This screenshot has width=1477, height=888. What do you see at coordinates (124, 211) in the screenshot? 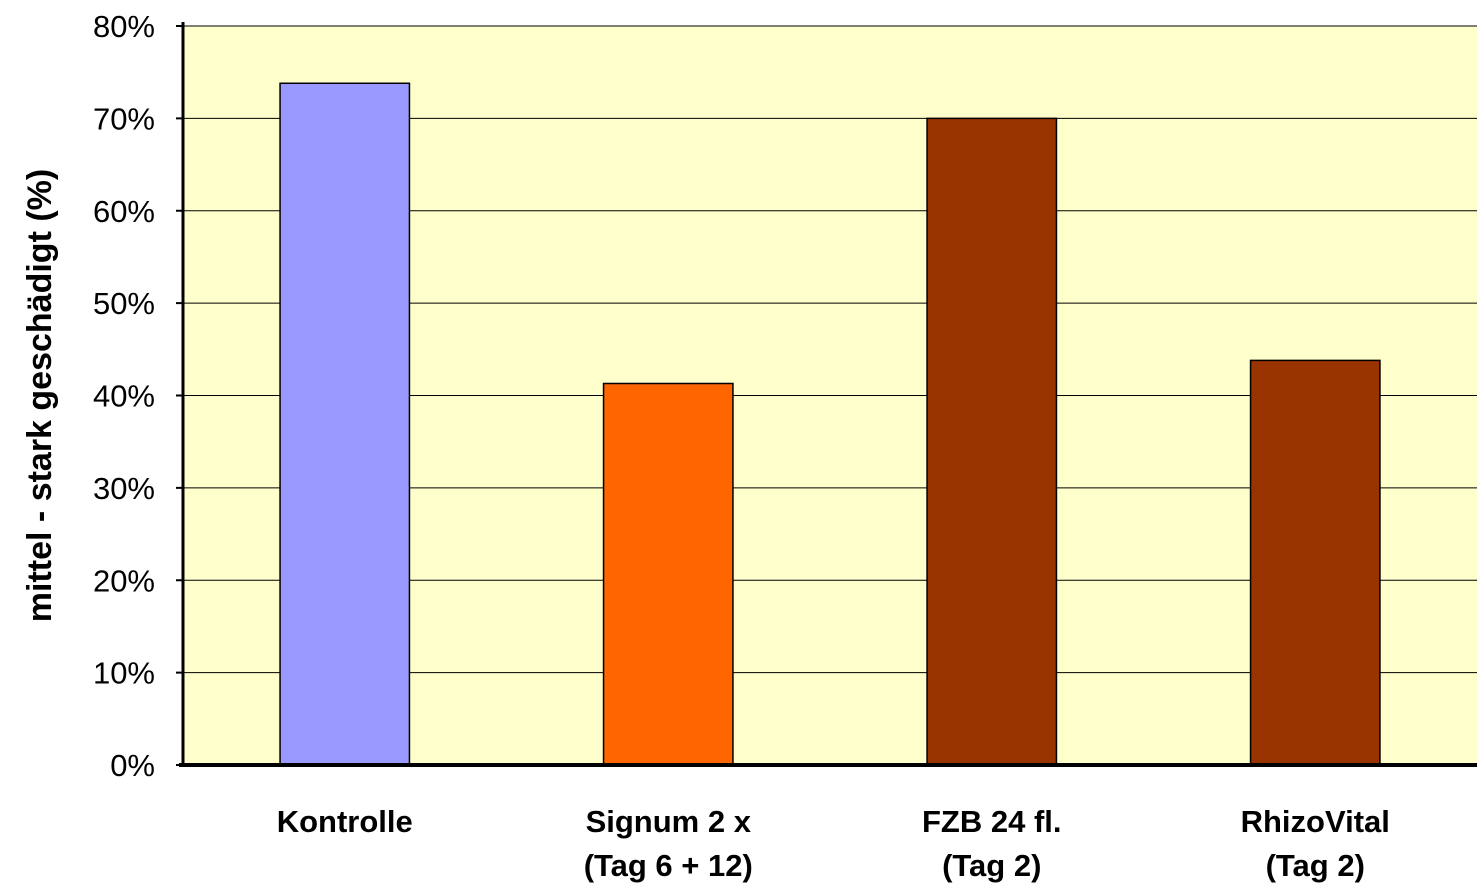
I see `y-tick-label: 60%` at bounding box center [124, 211].